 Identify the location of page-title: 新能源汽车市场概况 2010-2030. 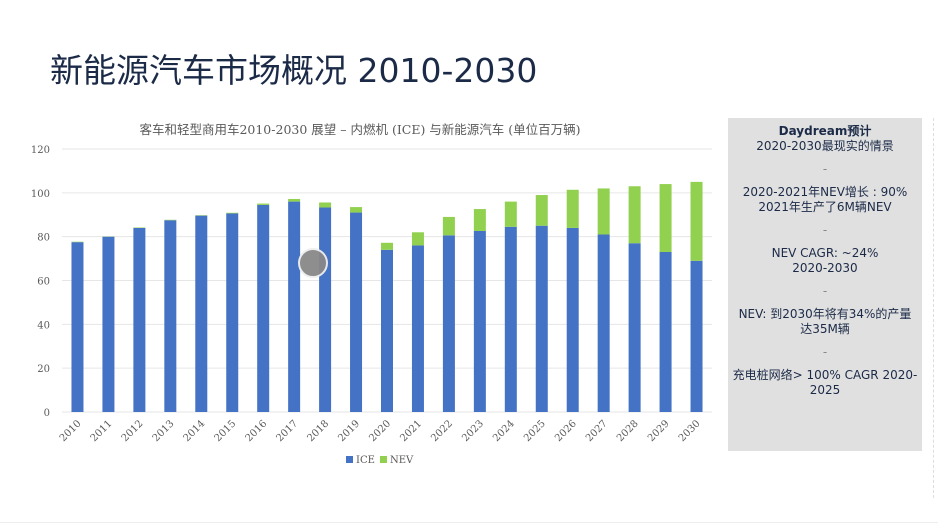
(294, 70).